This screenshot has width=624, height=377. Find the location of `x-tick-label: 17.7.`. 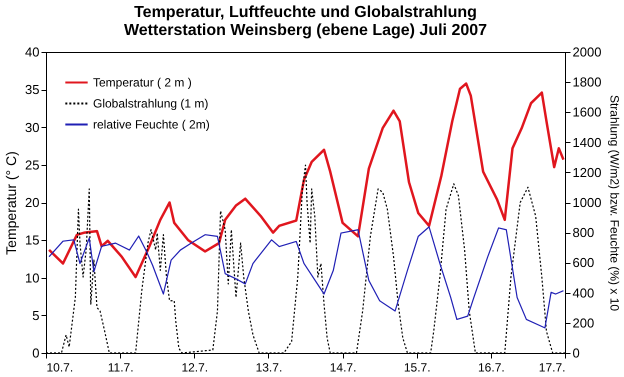

x-tick-label: 17.7. is located at coordinates (552, 367).